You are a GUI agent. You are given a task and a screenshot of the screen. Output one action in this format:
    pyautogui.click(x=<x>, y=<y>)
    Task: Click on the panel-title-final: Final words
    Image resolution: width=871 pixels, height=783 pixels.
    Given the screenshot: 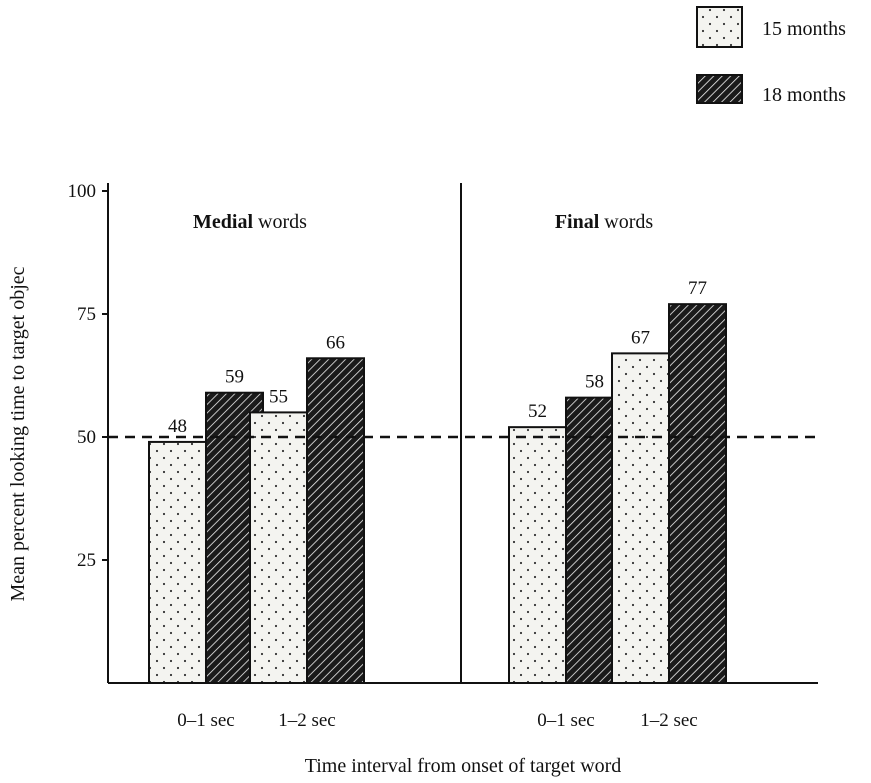 What is the action you would take?
    pyautogui.click(x=604, y=222)
    